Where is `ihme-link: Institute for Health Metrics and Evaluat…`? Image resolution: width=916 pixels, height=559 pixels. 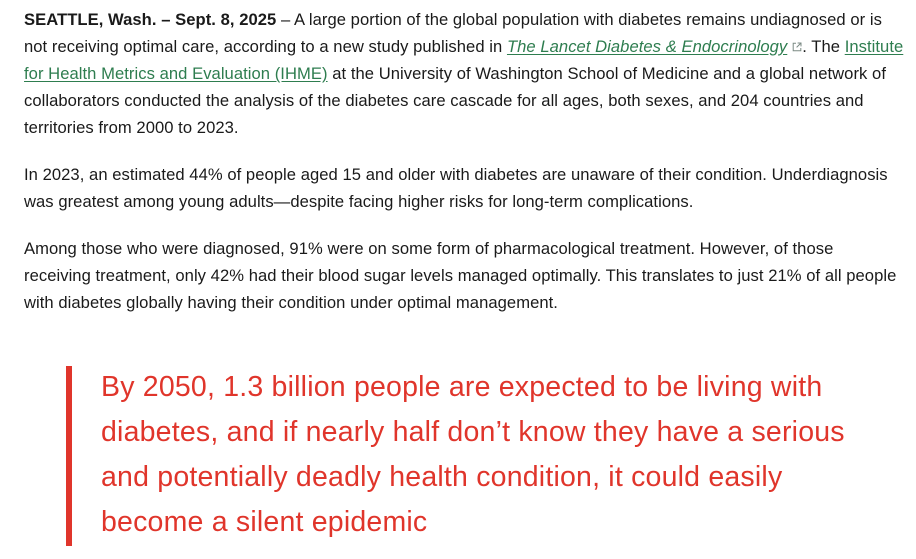 ihme-link: Institute for Health Metrics and Evaluat… is located at coordinates (464, 60).